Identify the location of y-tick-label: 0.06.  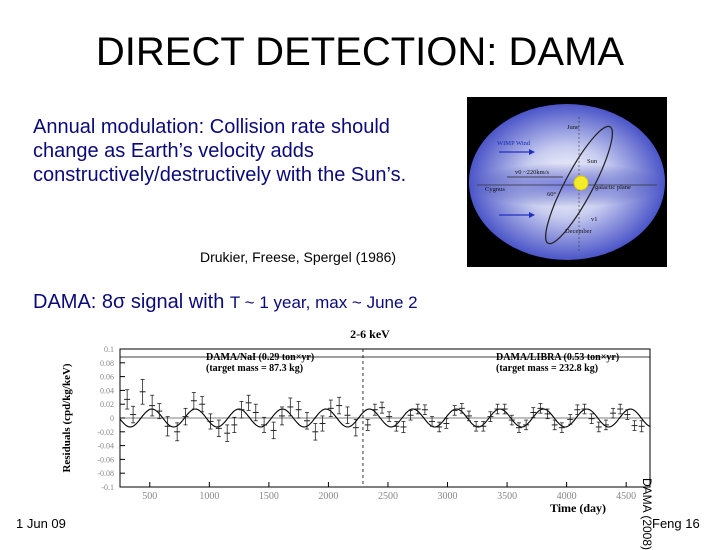
(107, 377).